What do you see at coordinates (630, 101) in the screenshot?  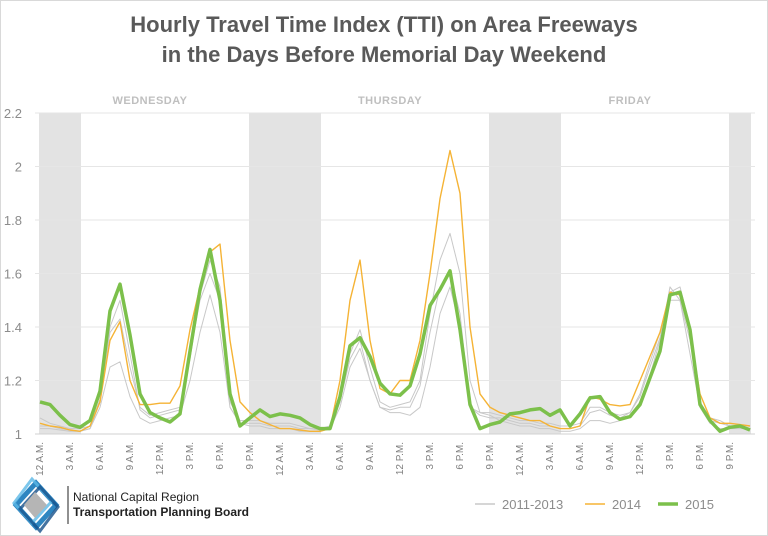 I see `day-label: FRIDAY` at bounding box center [630, 101].